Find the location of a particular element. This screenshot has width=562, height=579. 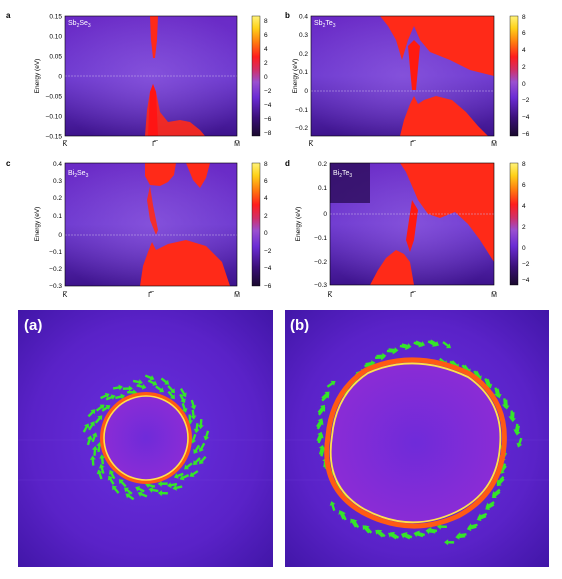

panel-label: (a) is located at coordinates (33, 325).